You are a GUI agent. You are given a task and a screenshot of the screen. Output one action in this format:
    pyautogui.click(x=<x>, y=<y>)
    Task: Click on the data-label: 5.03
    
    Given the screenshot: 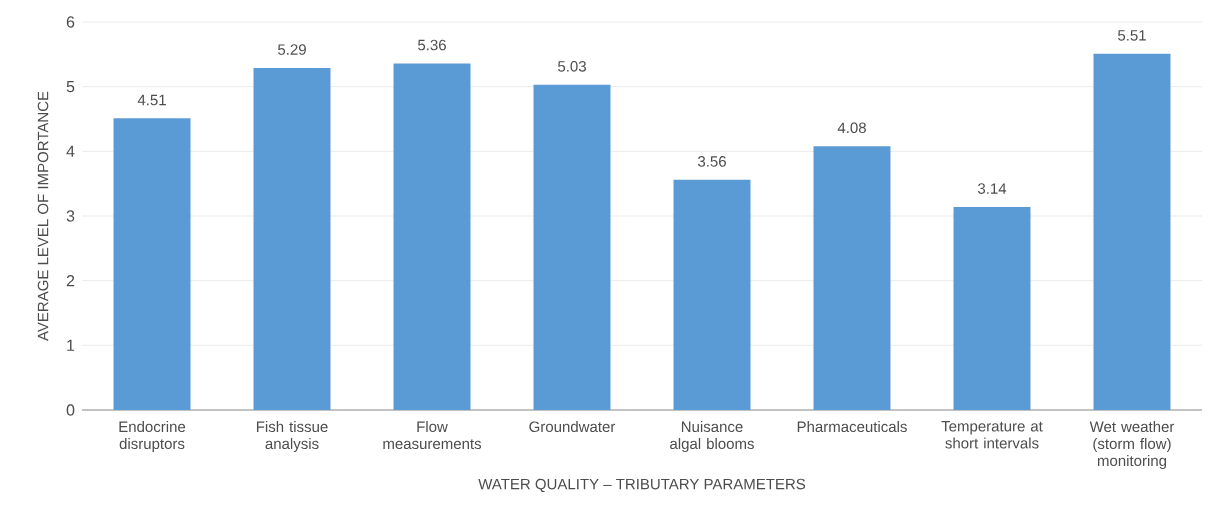 What is the action you would take?
    pyautogui.click(x=572, y=66)
    